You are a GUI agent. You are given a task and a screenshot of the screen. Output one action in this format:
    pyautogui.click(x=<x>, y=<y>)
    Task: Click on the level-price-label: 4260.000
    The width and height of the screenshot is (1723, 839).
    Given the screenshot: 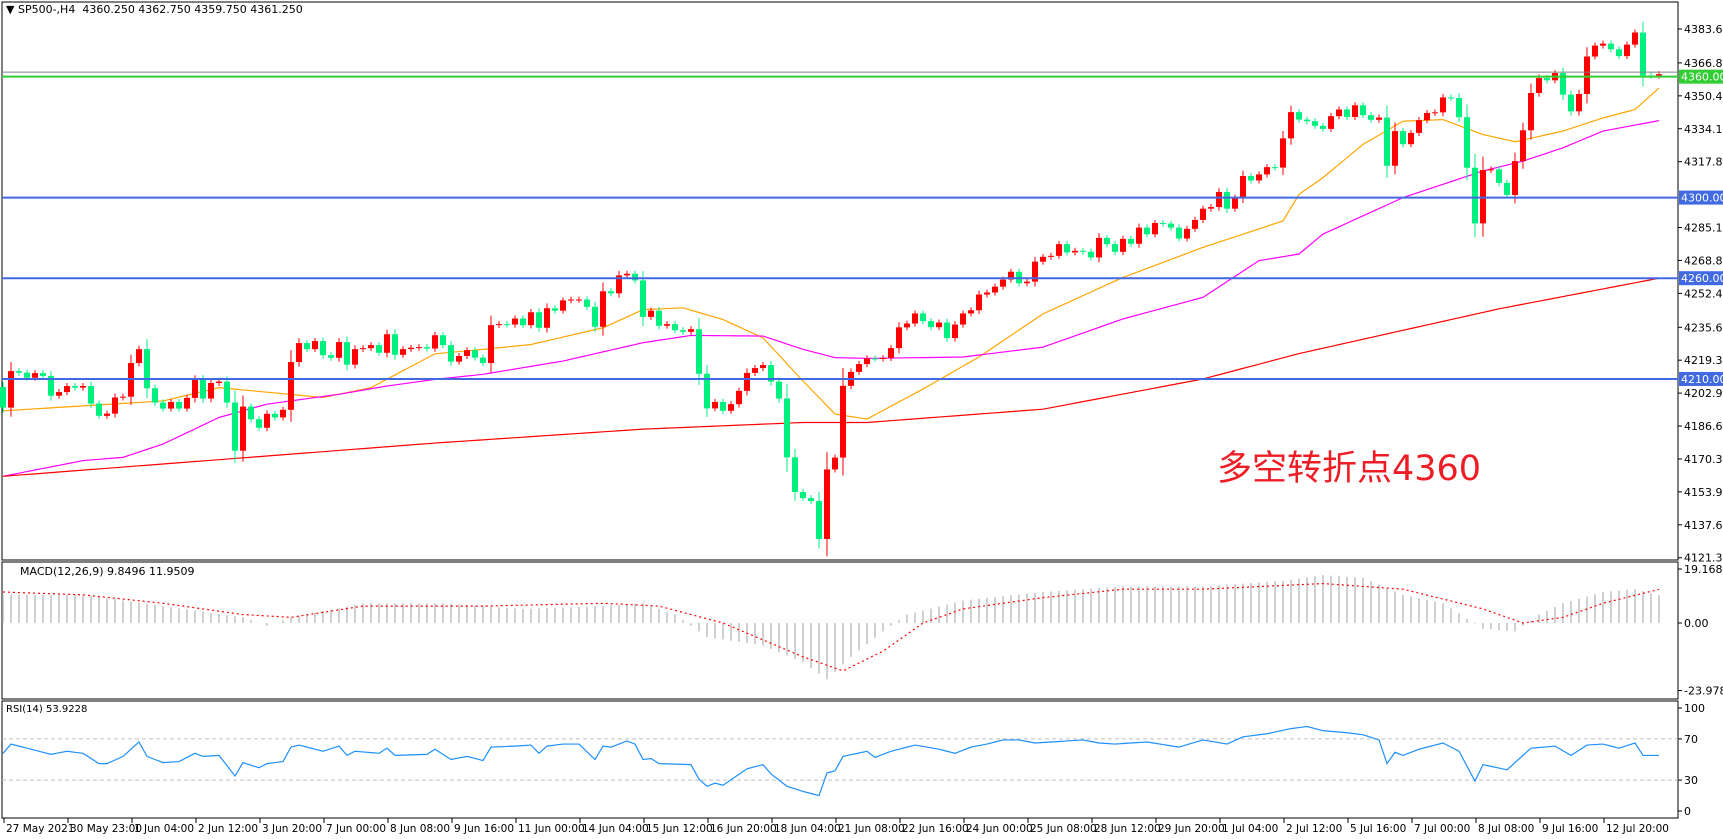 What is the action you would take?
    pyautogui.click(x=1702, y=278)
    